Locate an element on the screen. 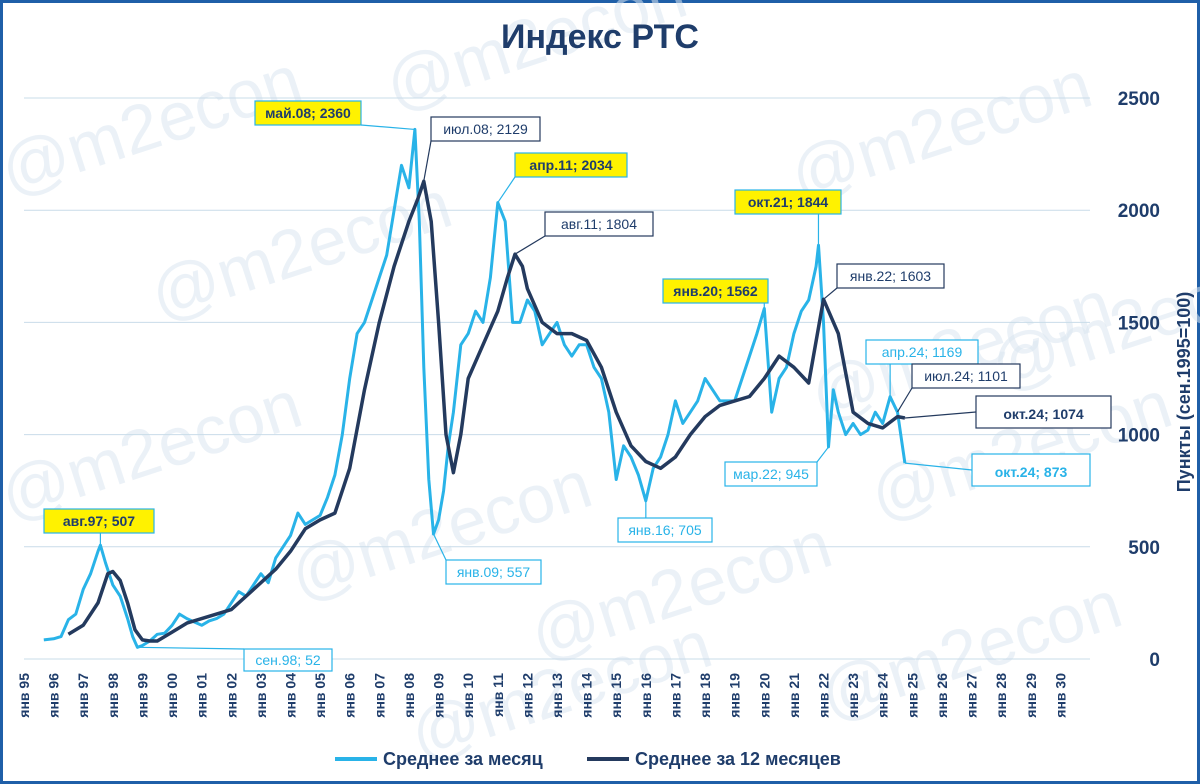  annotation-label: янв.22; 1603 is located at coordinates (890, 276).